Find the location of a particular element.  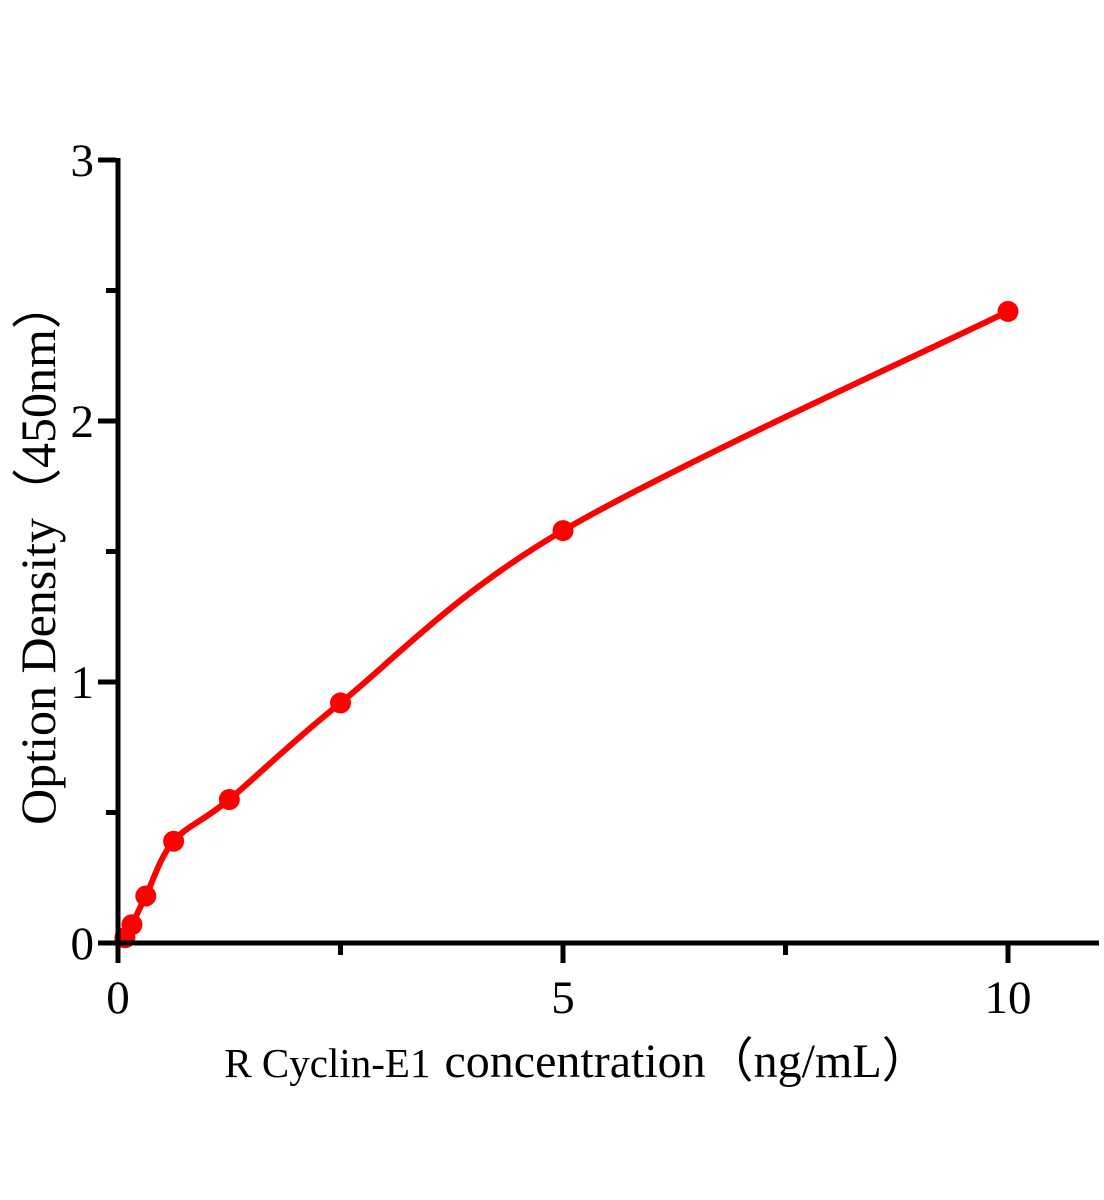

y-axis-tick-label: 0 is located at coordinates (83, 944).